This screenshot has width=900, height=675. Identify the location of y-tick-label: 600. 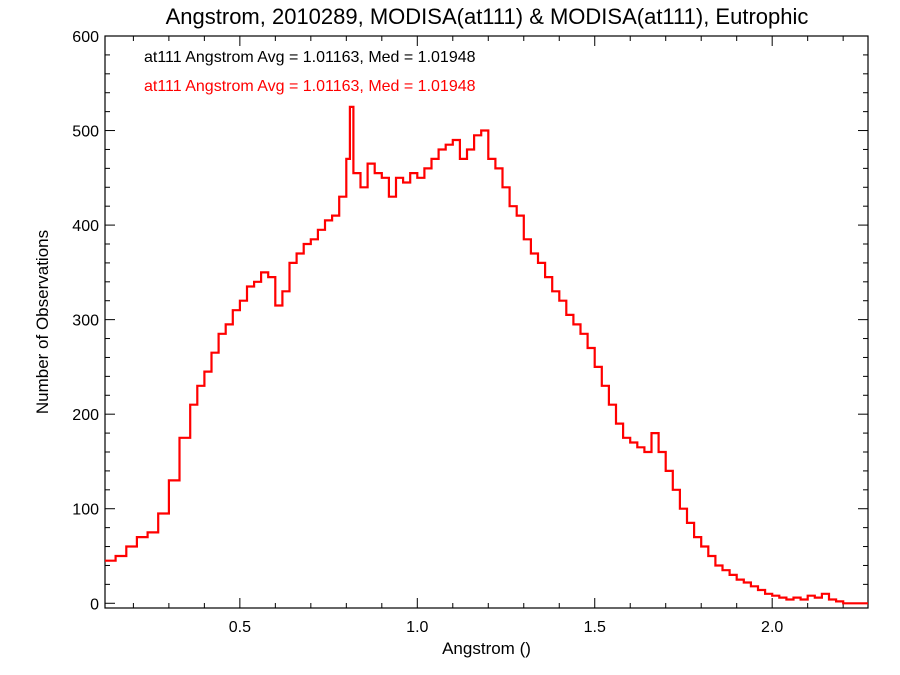
(85, 37).